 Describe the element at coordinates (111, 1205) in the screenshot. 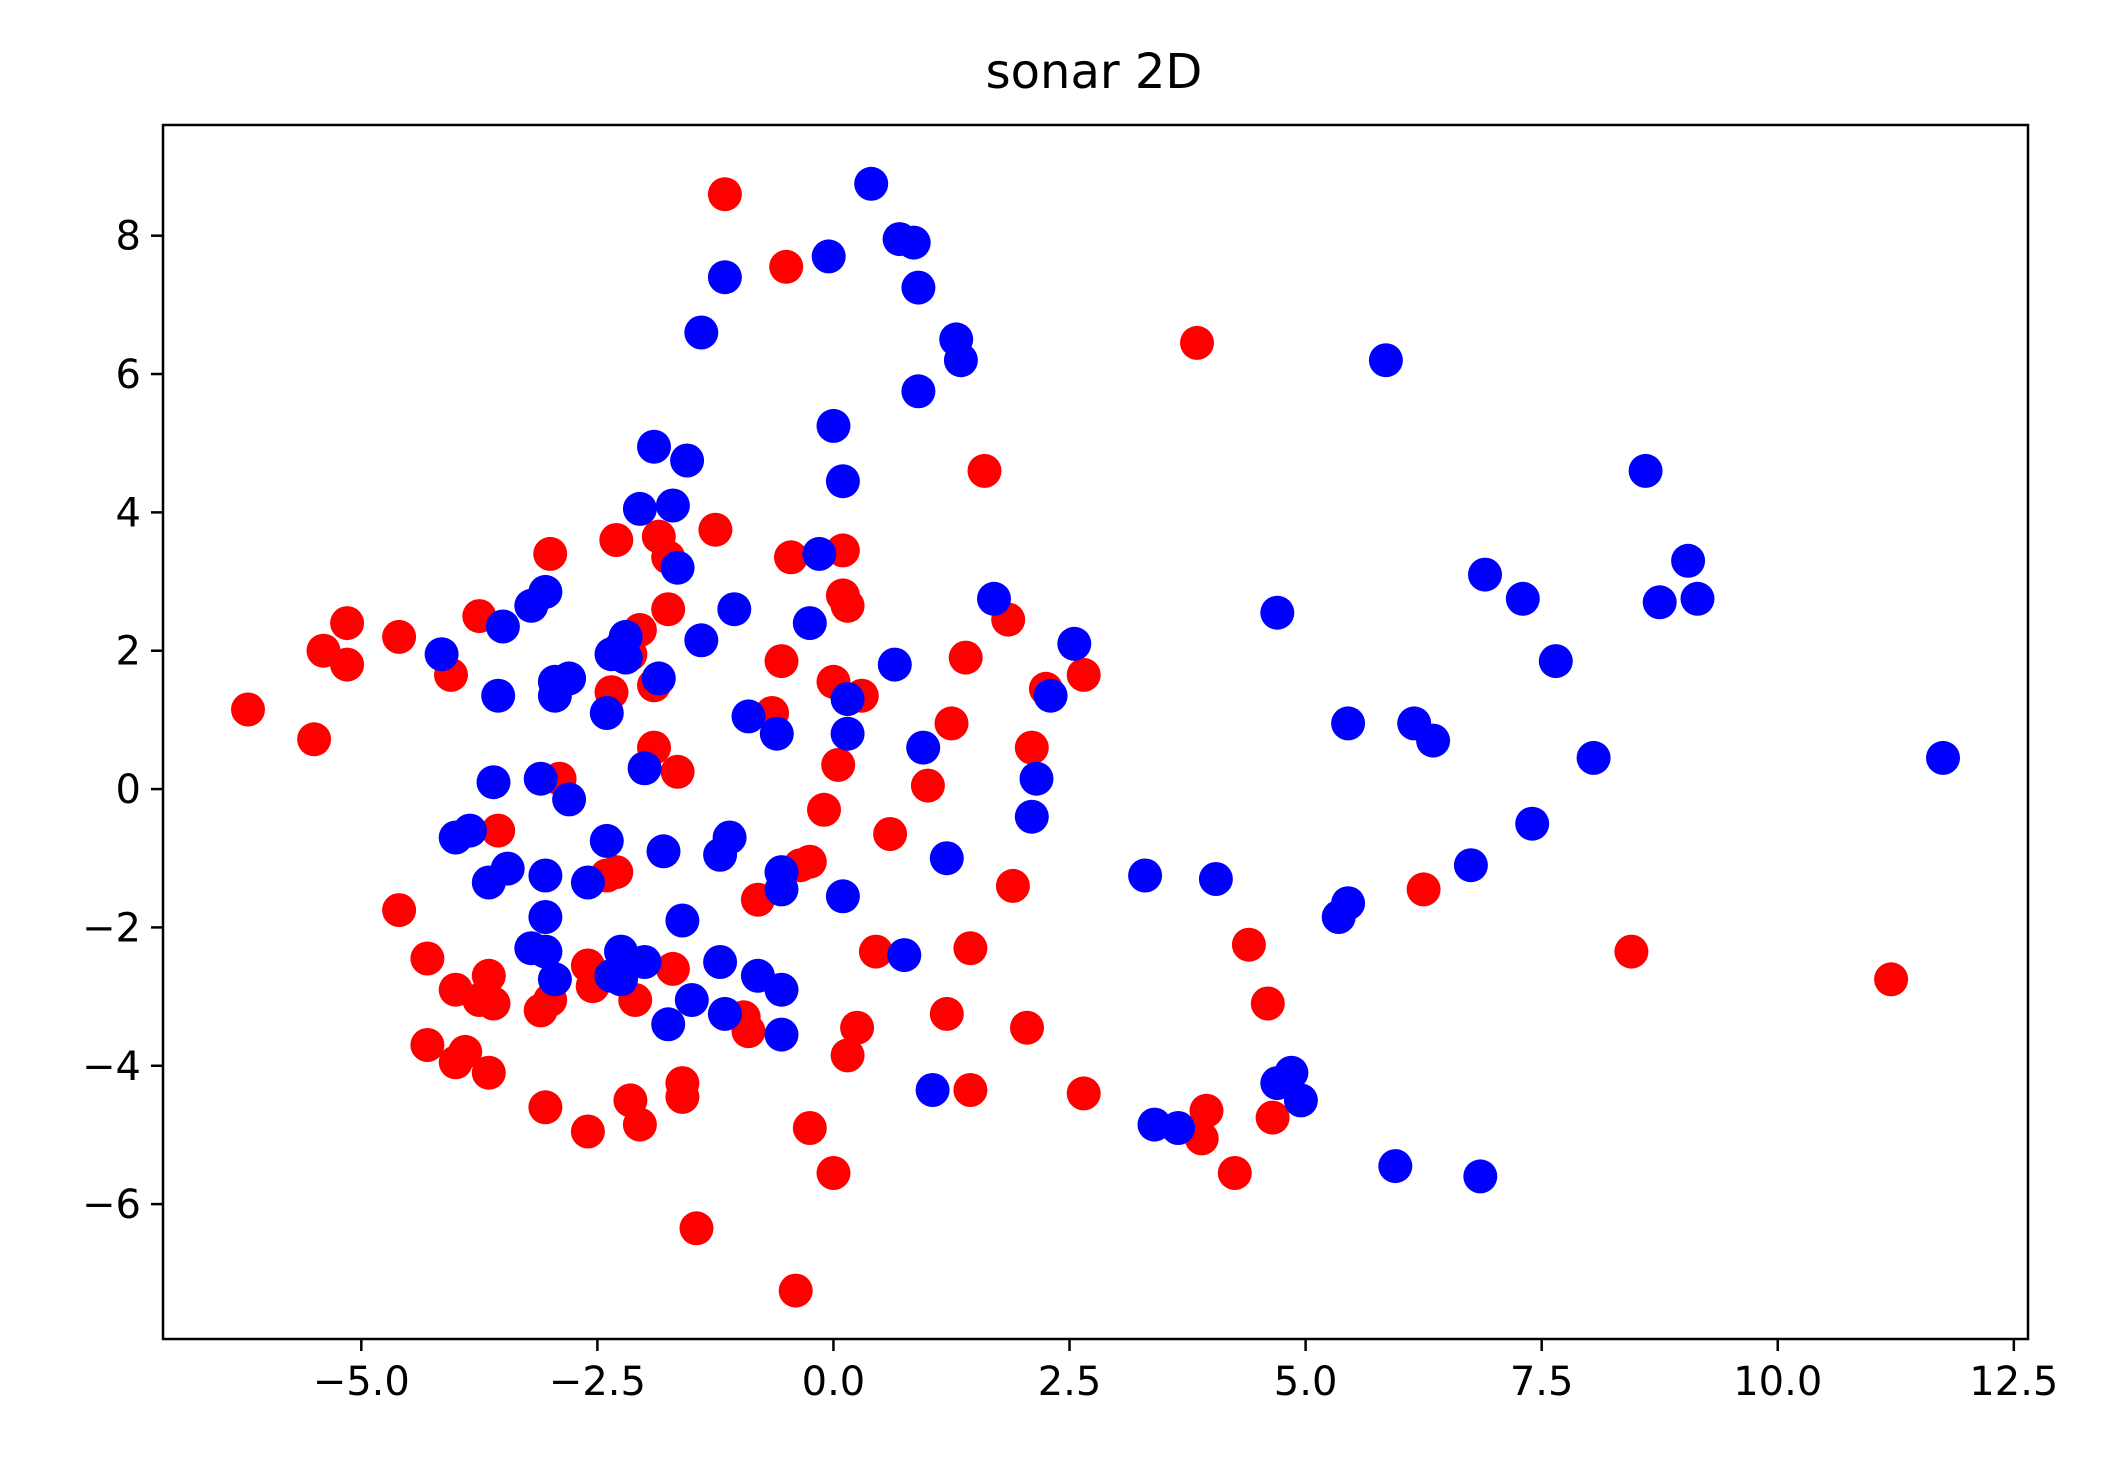

I see `y-tick-label: −6` at that location.